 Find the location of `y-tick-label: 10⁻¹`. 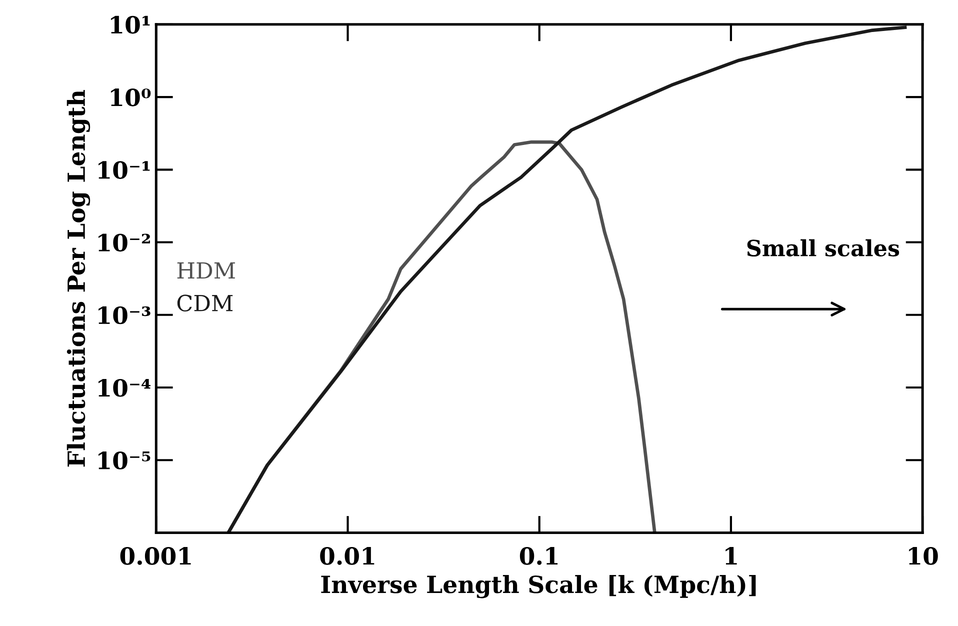

y-tick-label: 10⁻¹ is located at coordinates (124, 170).